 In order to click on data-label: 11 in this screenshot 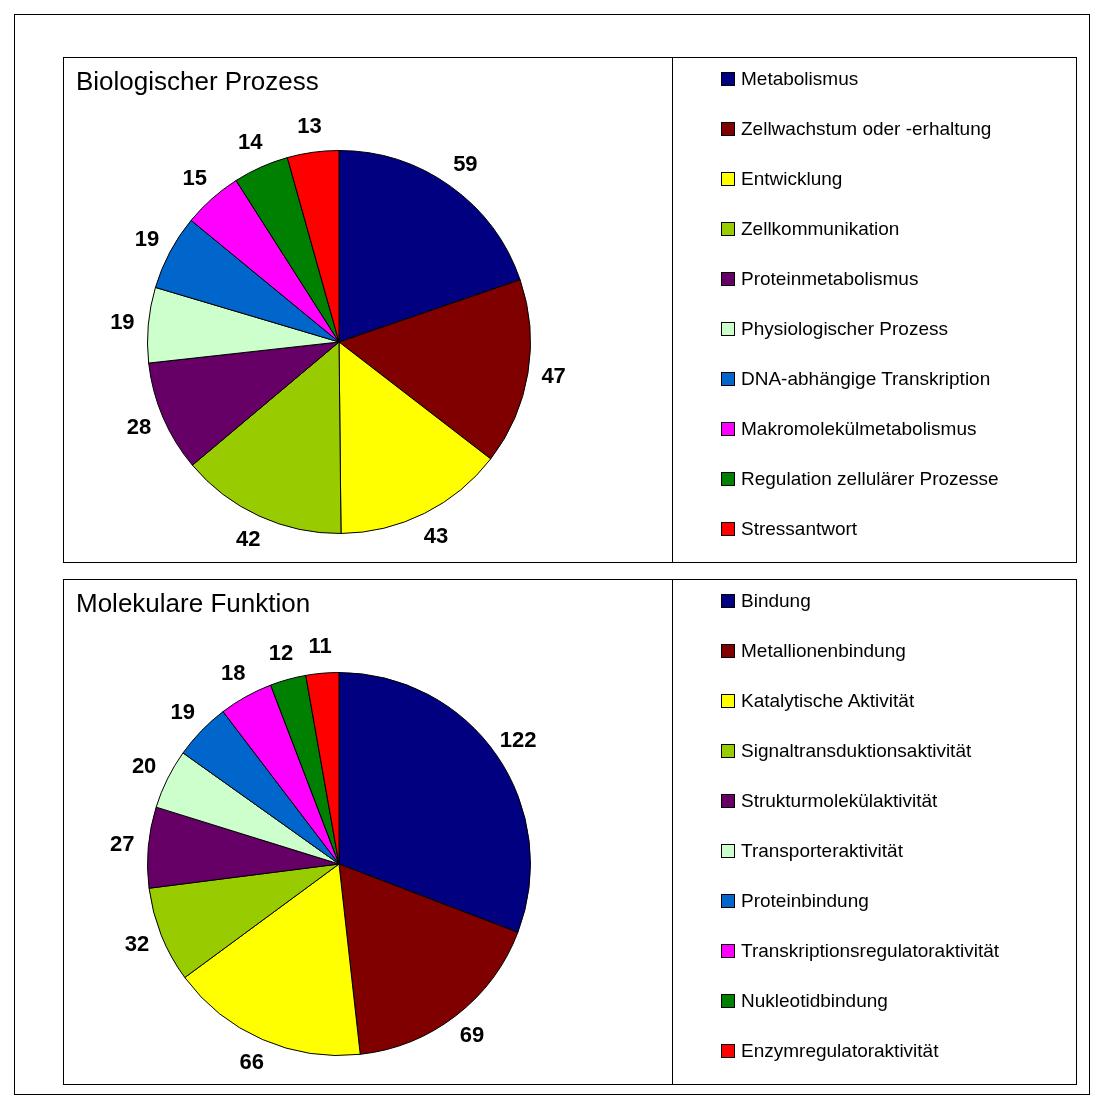, I will do `click(320, 646)`.